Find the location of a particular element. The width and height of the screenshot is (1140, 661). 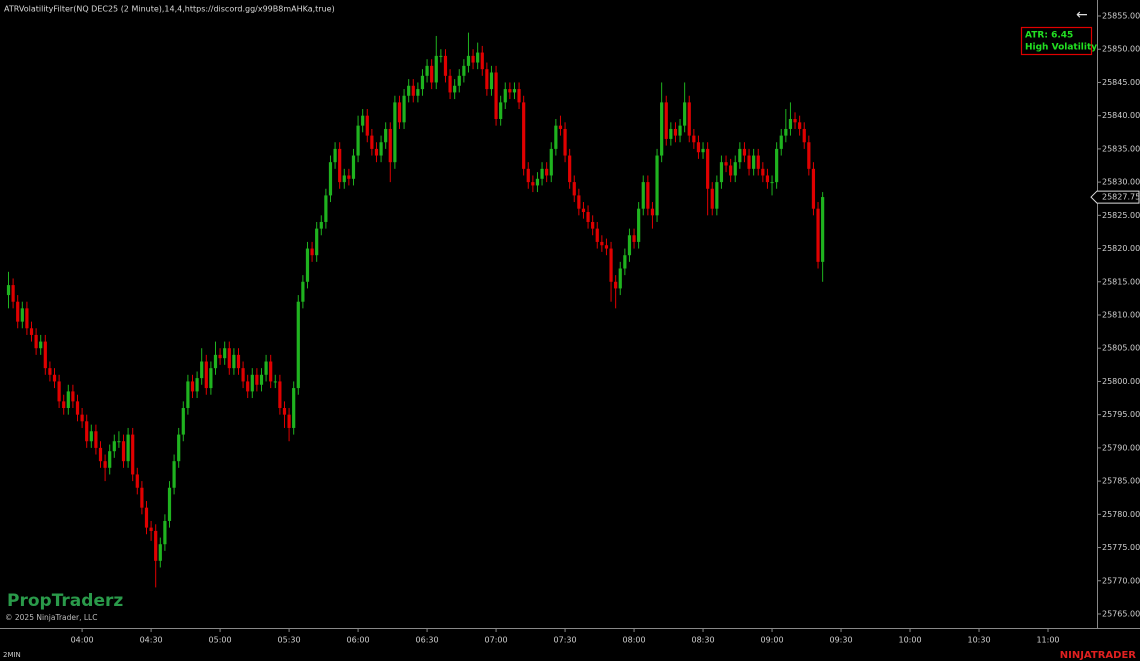

y-tick-label: 25785.00 is located at coordinates (1121, 481).